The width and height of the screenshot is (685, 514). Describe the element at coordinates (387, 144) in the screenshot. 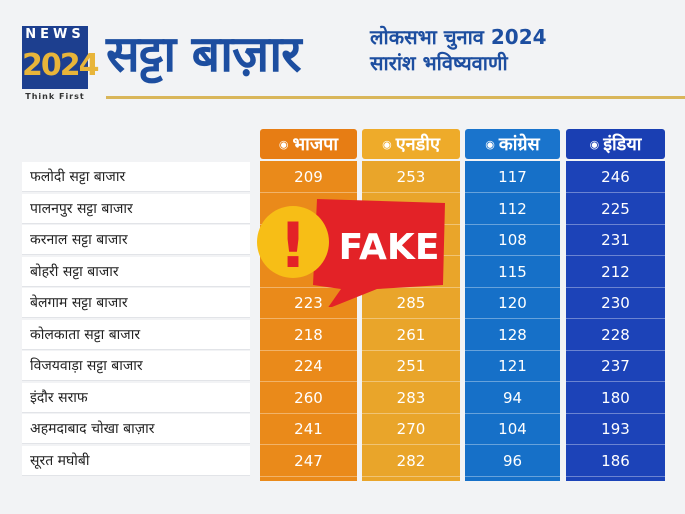

I see `nda-logo: ◉` at that location.